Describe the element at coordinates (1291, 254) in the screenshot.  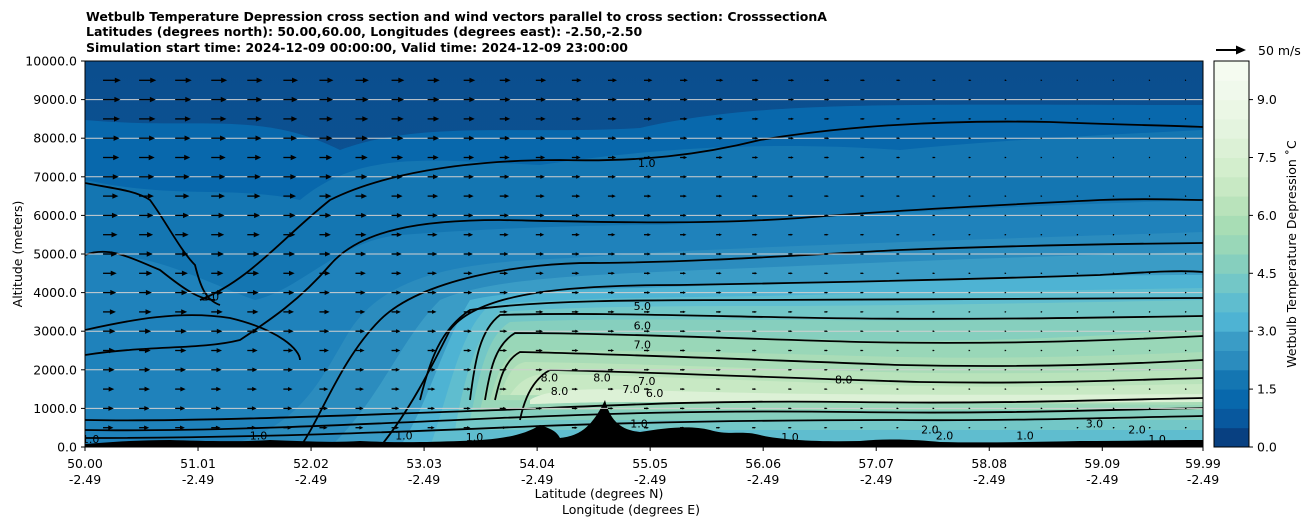
I see `colorbar-label: Wetbulb Temperature Depression ˚C` at that location.